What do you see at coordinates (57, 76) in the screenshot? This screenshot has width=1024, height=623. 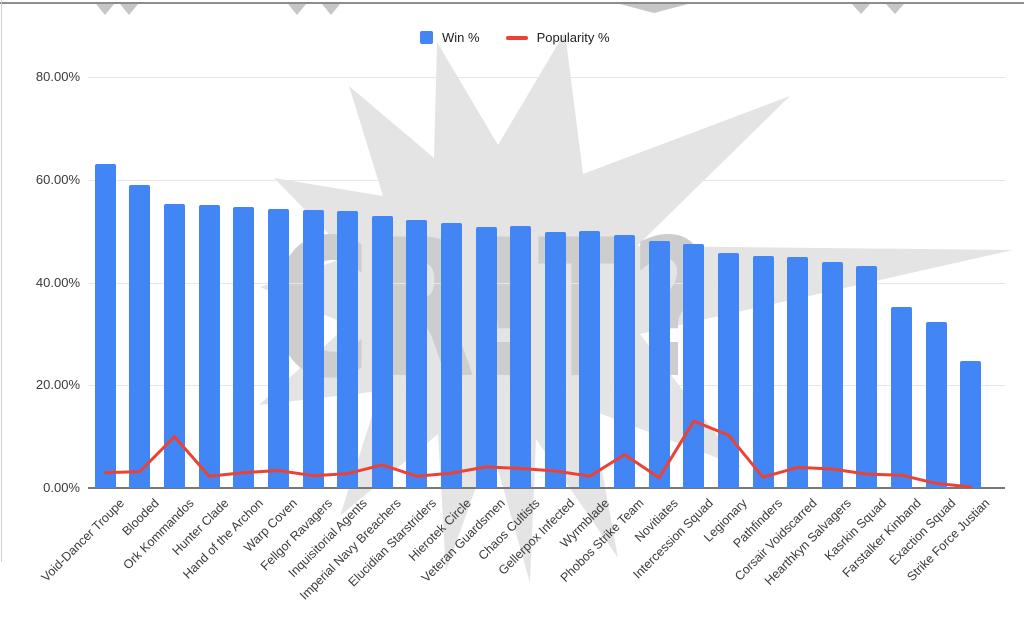 I see `y-axis-tick-label: 80.00%` at bounding box center [57, 76].